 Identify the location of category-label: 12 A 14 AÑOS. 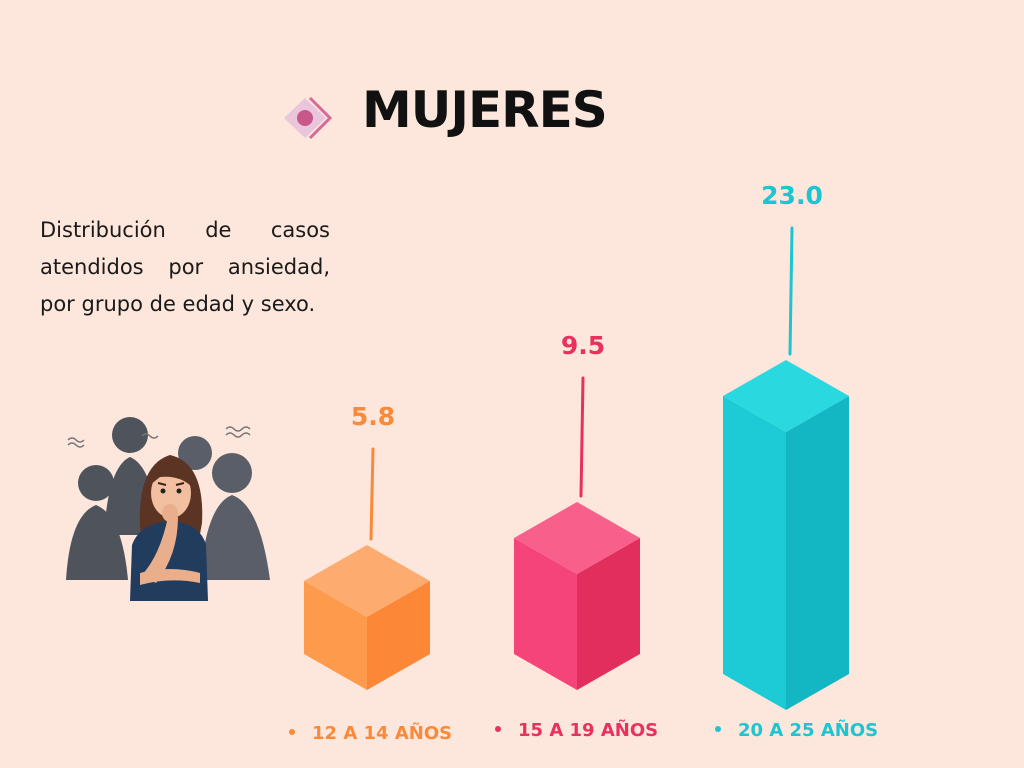
(382, 732).